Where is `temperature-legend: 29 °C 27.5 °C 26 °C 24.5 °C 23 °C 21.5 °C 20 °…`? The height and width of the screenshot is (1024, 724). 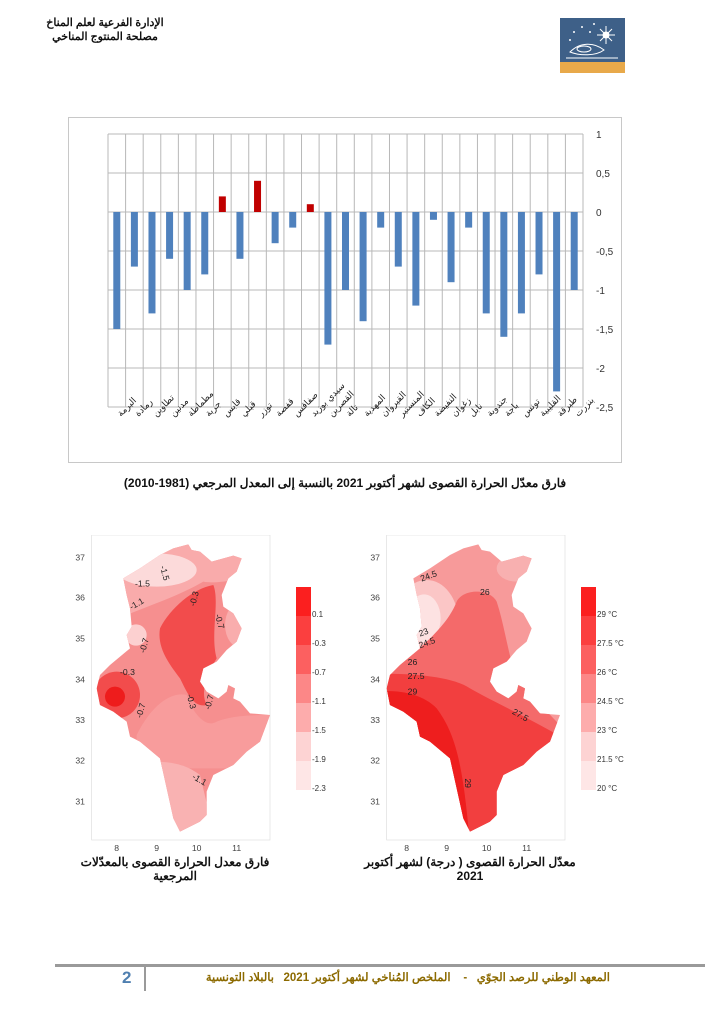 temperature-legend: 29 °C 27.5 °C 26 °C 24.5 °C 23 °C 21.5 °C 20 °… is located at coordinates (616, 692).